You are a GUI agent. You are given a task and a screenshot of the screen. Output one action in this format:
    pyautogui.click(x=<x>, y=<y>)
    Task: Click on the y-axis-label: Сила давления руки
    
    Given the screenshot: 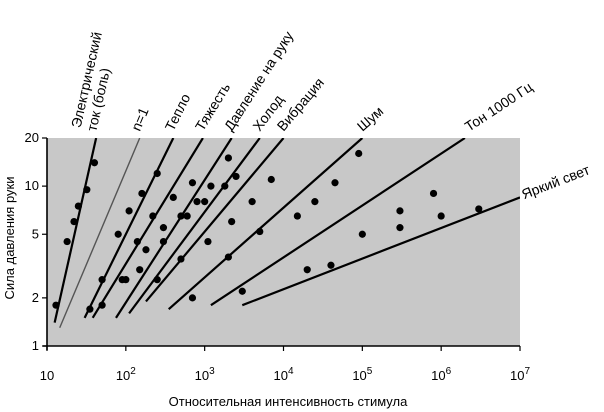 What is the action you would take?
    pyautogui.click(x=9, y=238)
    